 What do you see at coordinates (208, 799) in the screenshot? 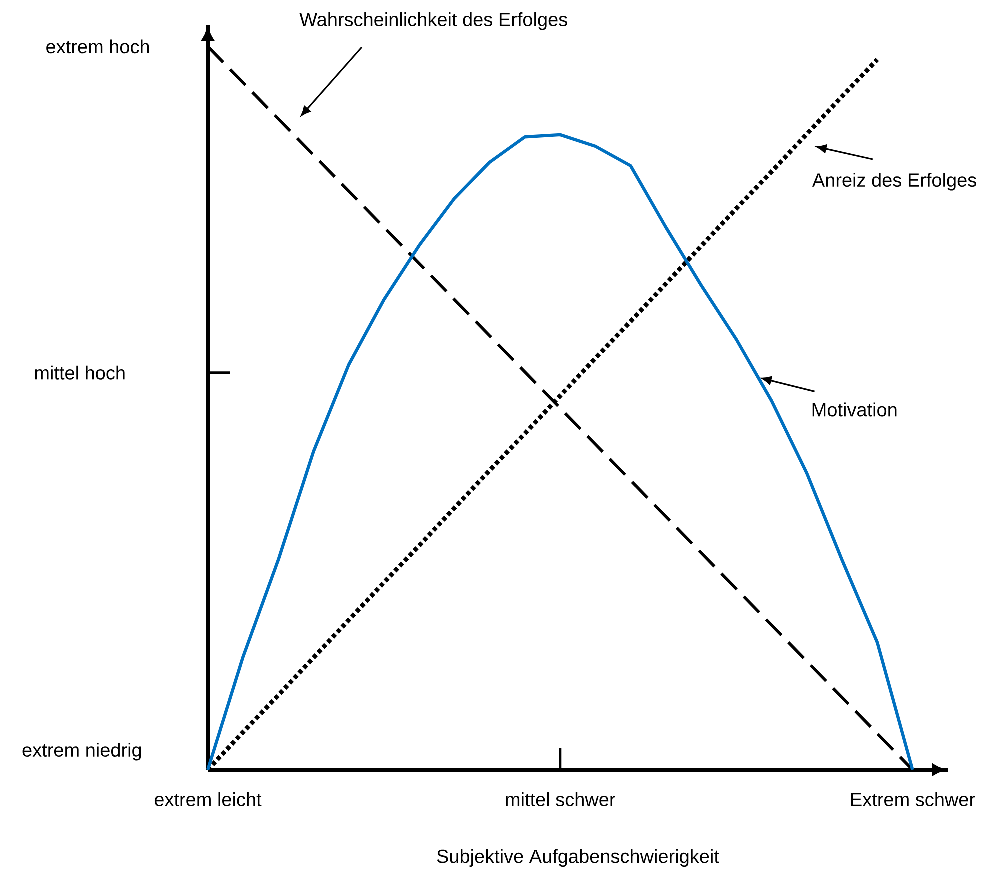
I see `x-tick-label: extrem leicht` at bounding box center [208, 799].